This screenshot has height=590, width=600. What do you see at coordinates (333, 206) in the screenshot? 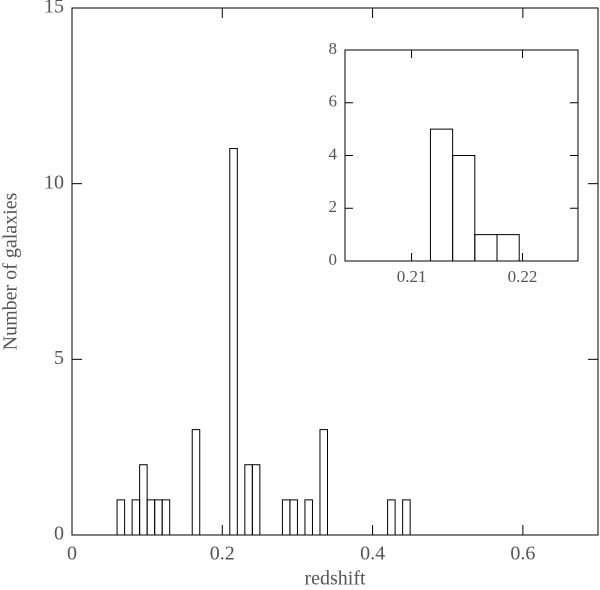
I see `y-tick-label: 2` at bounding box center [333, 206].